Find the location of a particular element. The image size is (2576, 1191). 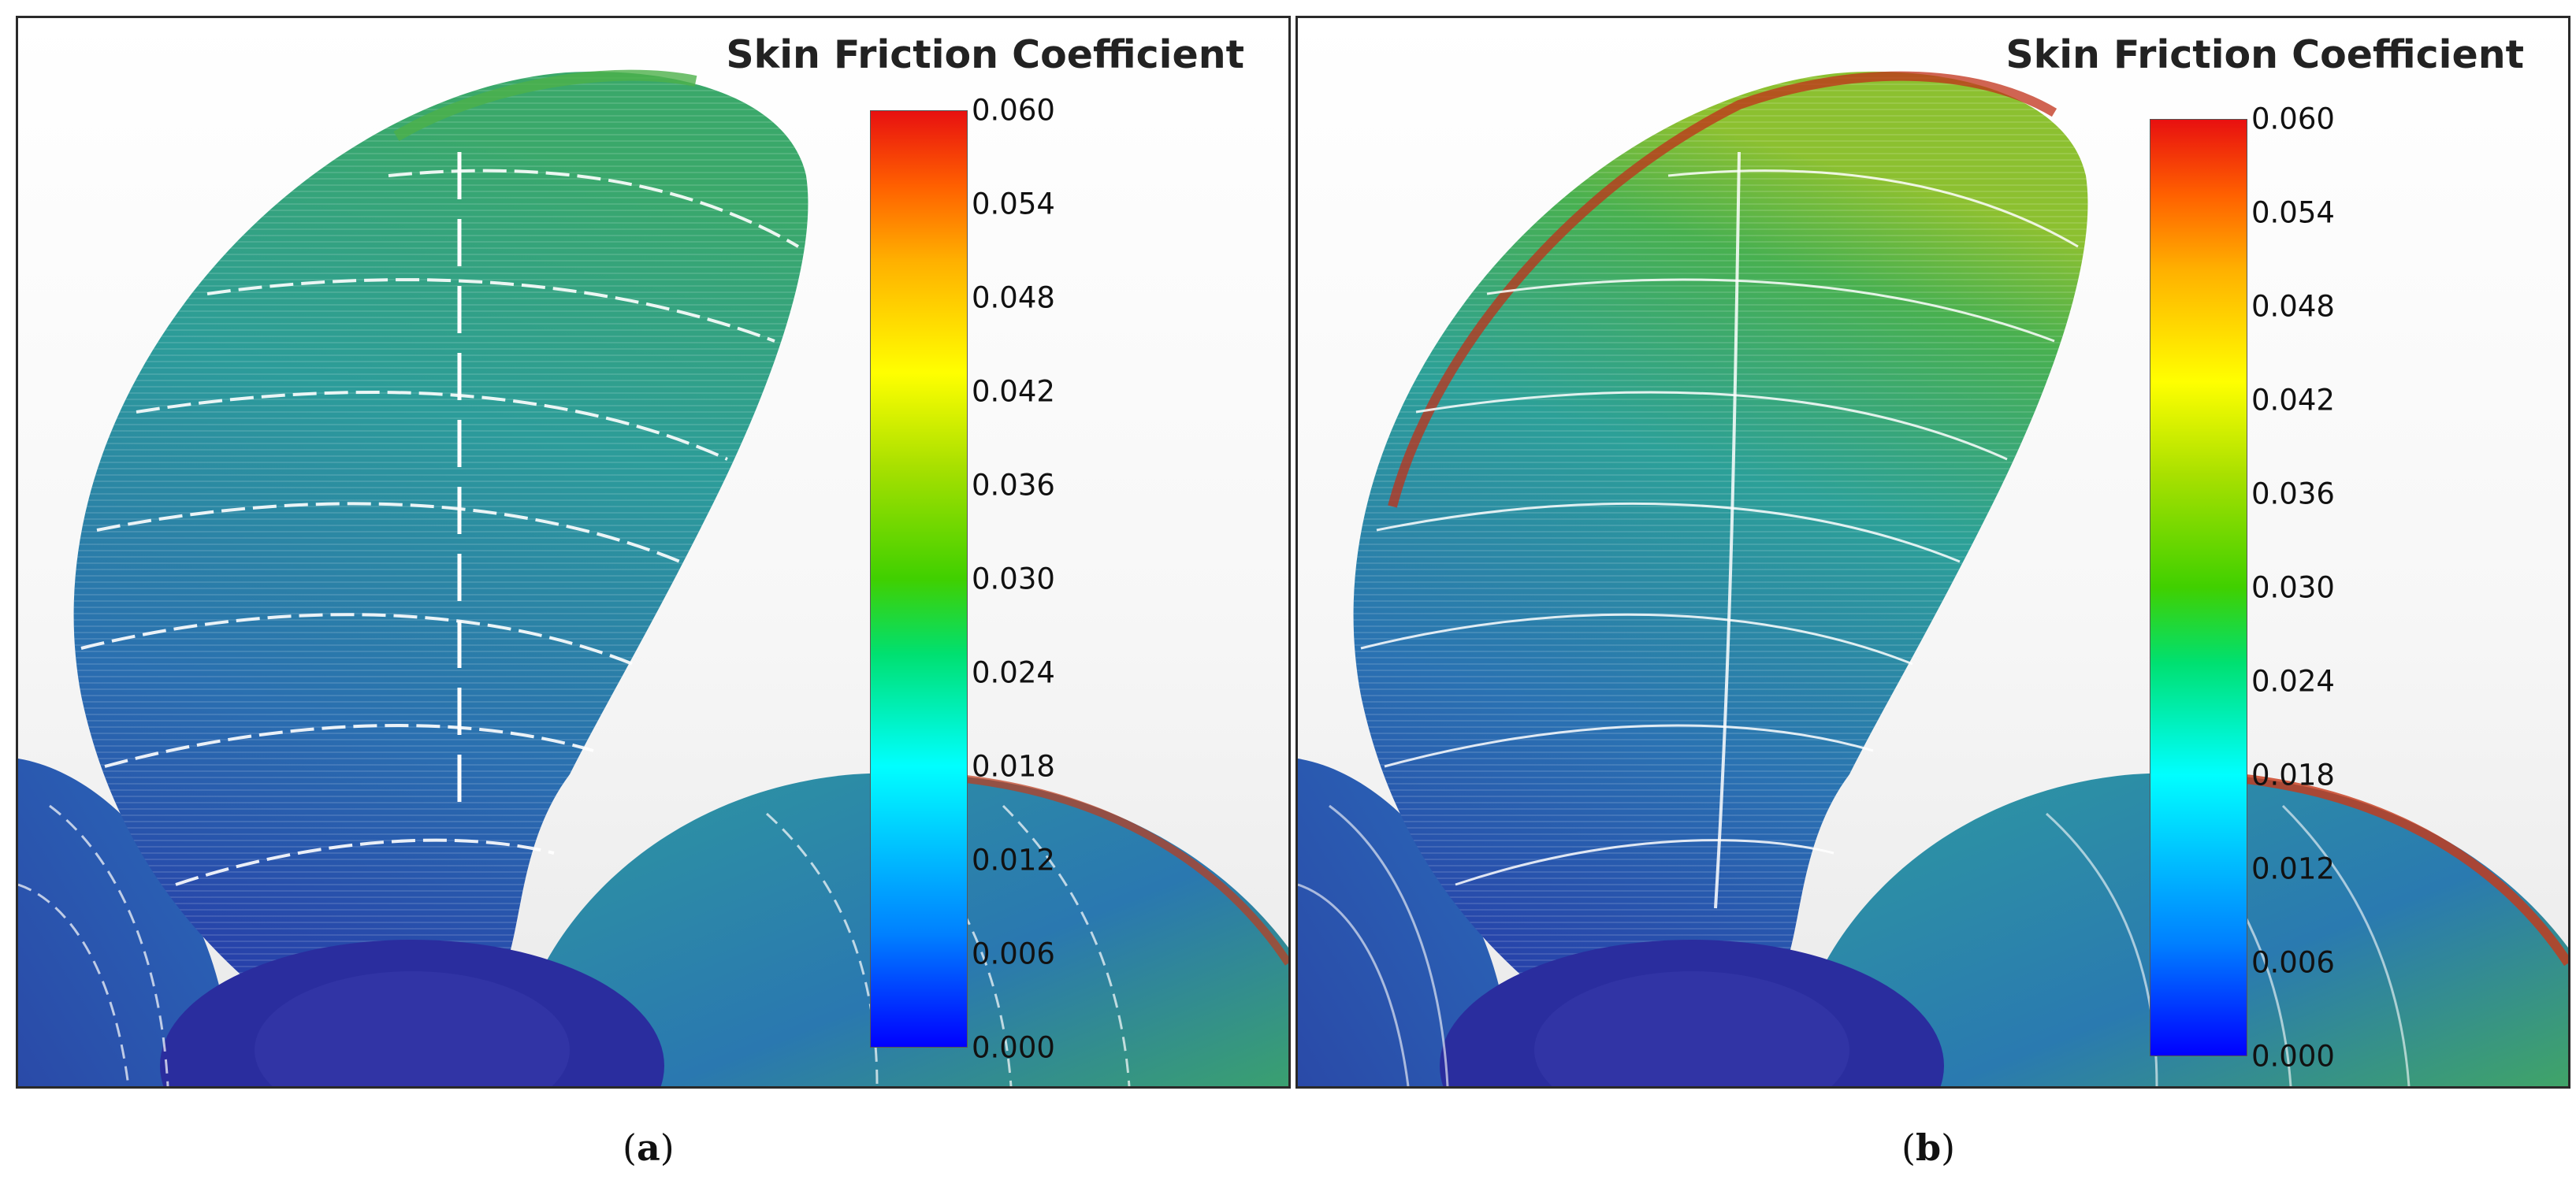

caption-b: (b) is located at coordinates (1928, 1147).